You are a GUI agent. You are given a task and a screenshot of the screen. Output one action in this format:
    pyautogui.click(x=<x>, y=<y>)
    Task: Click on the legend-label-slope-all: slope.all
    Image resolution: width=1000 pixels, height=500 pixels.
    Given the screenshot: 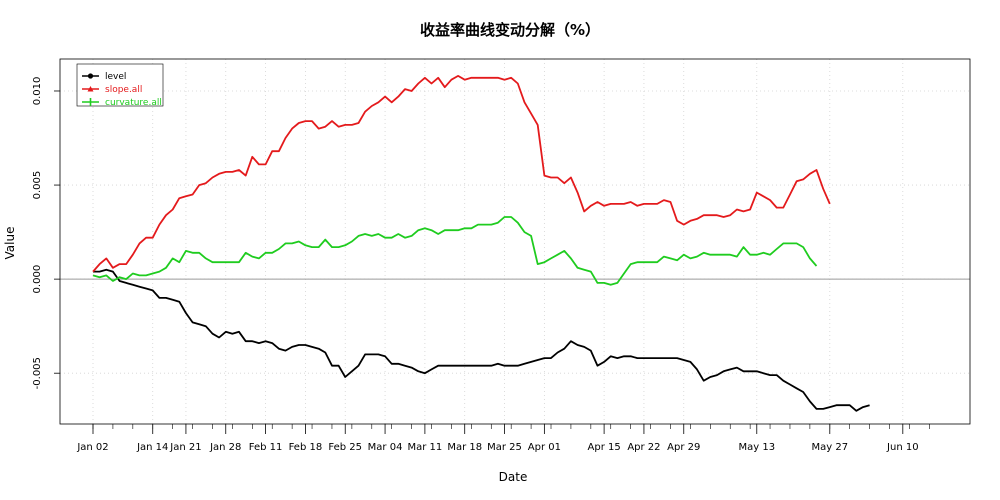 What is the action you would take?
    pyautogui.click(x=123, y=90)
    